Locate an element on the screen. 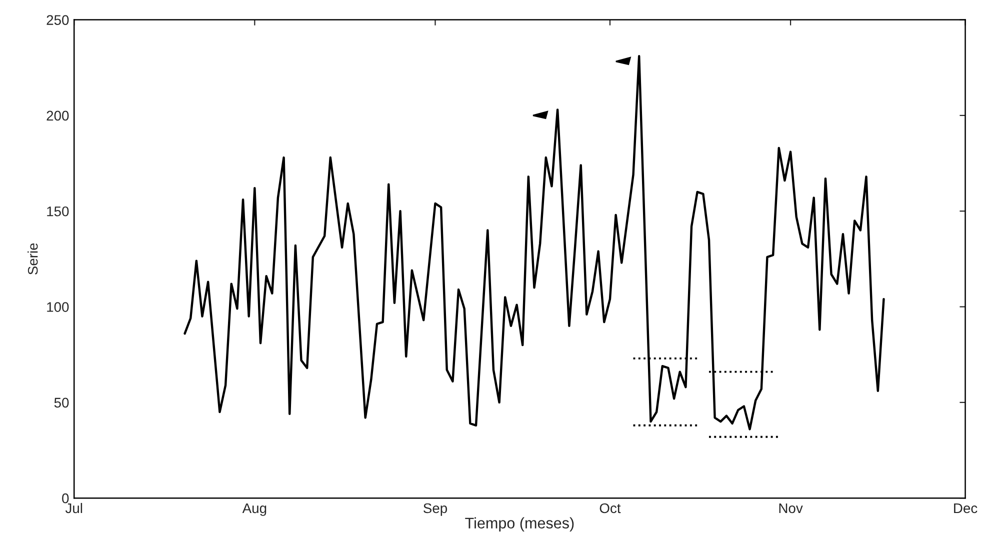 This screenshot has height=535, width=988. y-axis-title: Serie is located at coordinates (33, 259).